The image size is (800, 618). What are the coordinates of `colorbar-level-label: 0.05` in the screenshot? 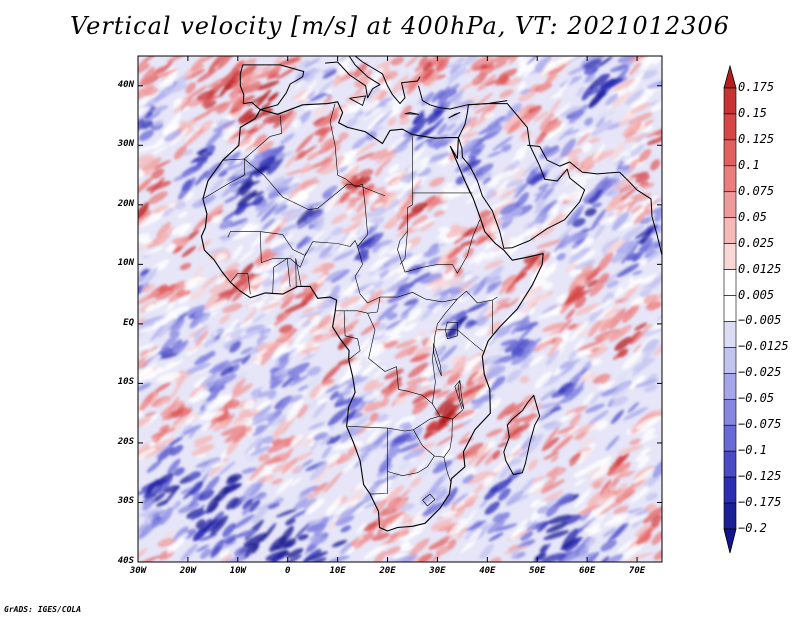 It's located at (752, 216).